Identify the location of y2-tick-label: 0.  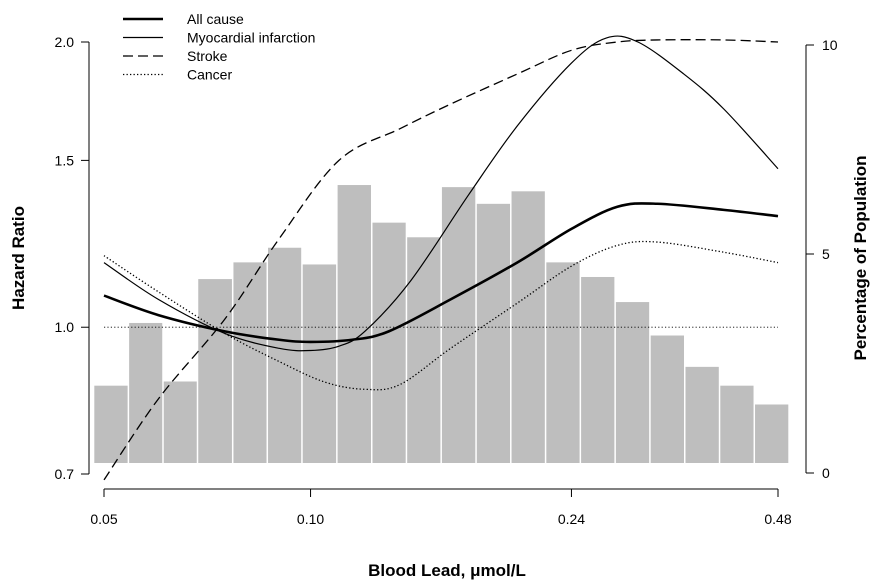
(826, 473).